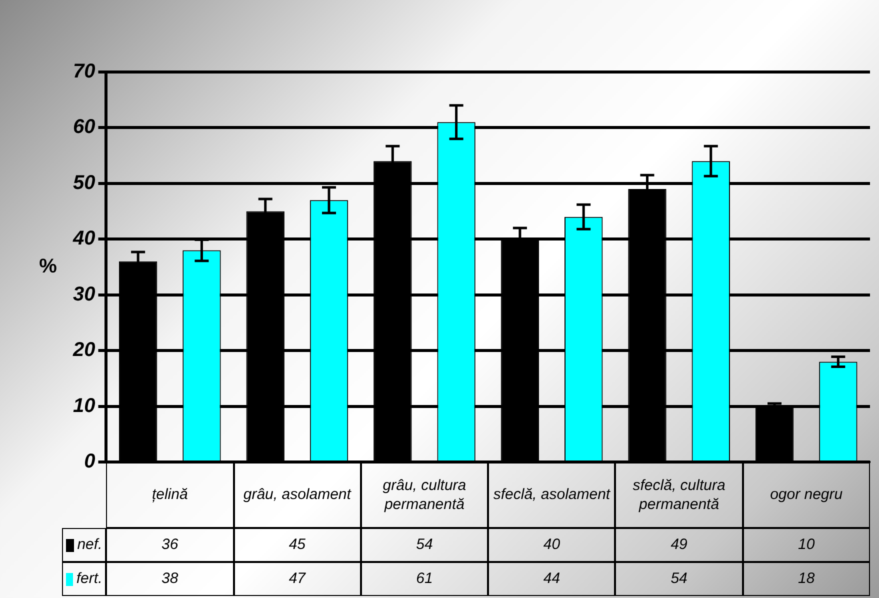  I want to click on y-tick-label: 70, so click(84, 71).